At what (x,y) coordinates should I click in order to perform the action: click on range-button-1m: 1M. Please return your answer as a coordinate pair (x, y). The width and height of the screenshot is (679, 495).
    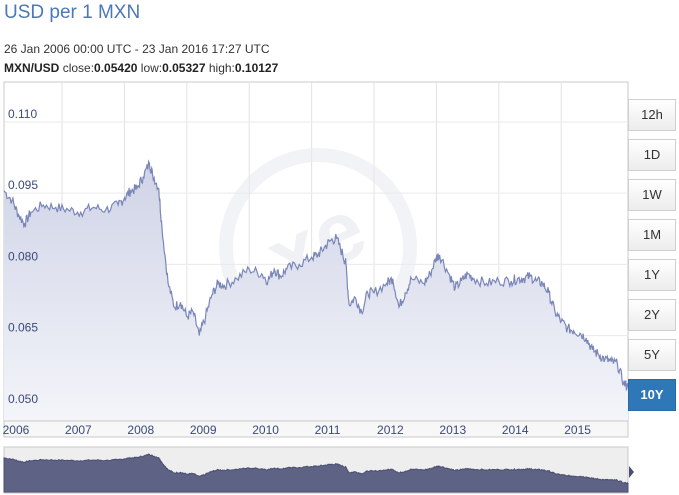
    Looking at the image, I should click on (652, 235).